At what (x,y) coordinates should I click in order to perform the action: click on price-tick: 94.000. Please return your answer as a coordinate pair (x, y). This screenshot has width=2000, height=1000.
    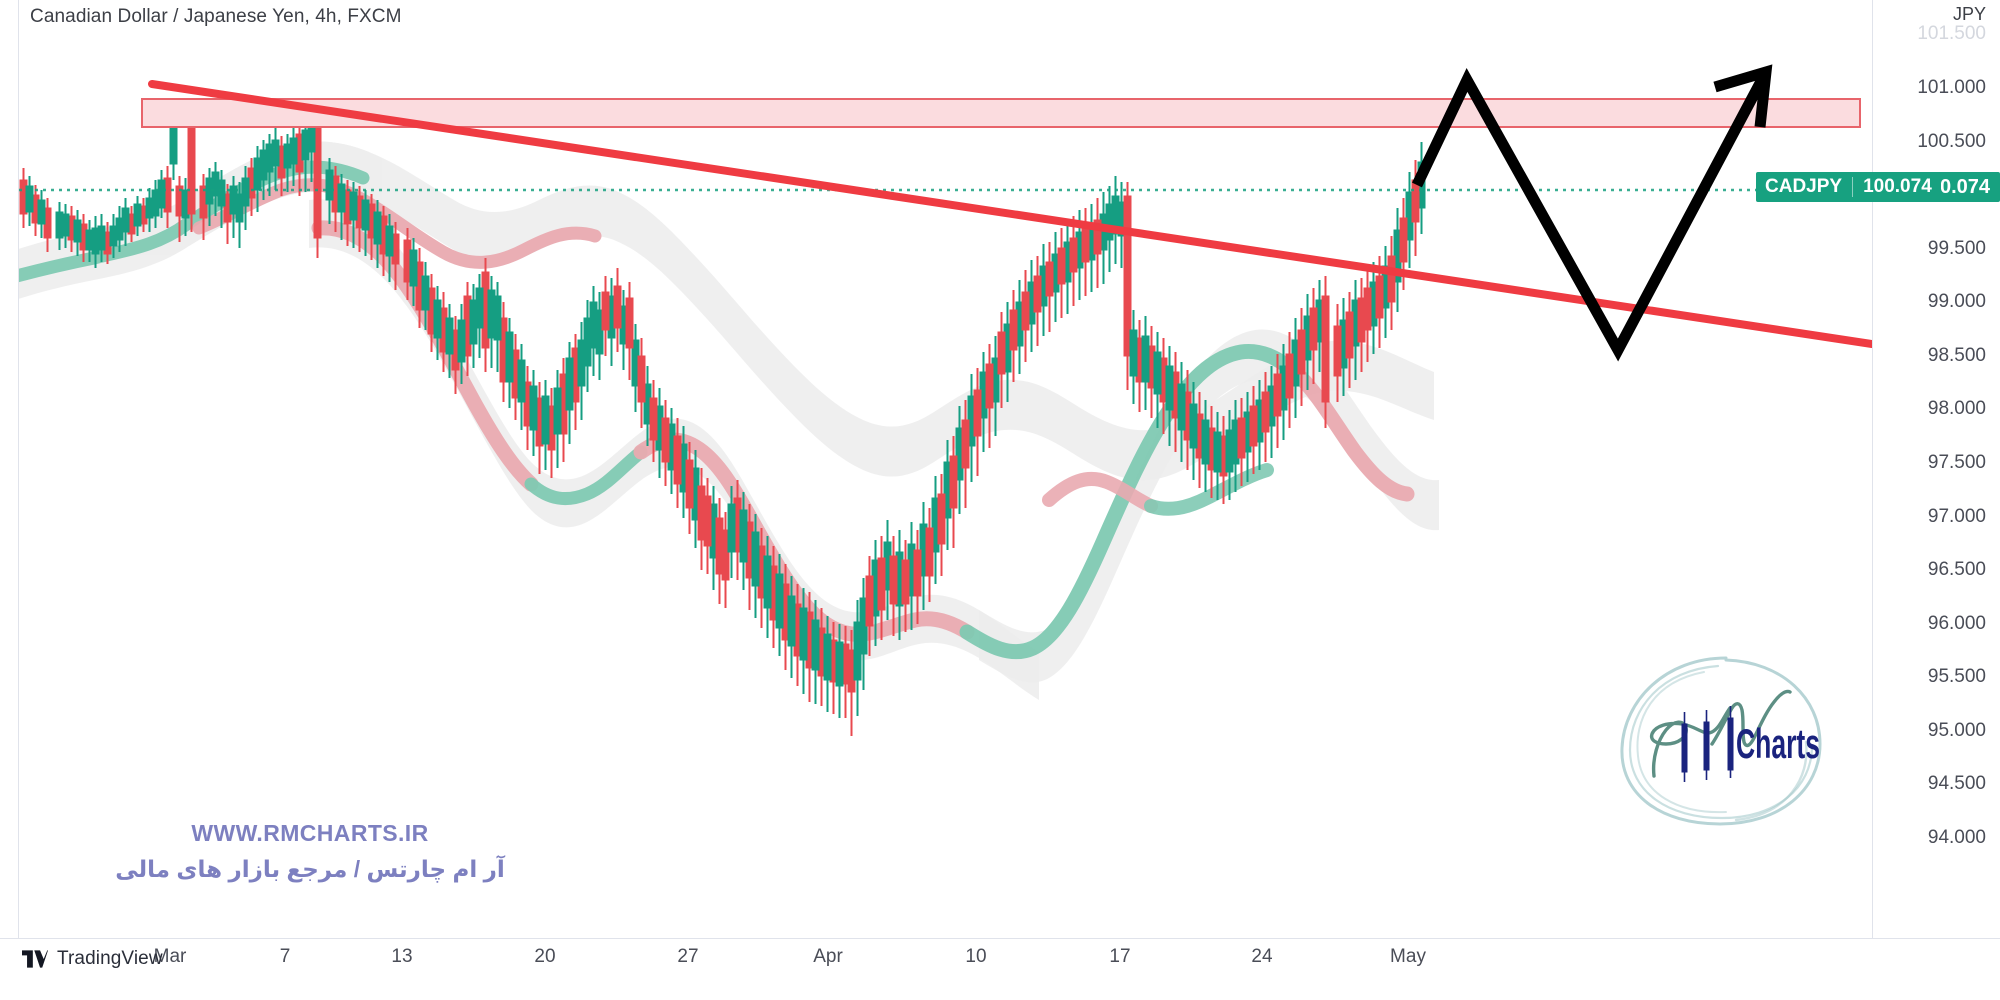
    Looking at the image, I should click on (1956, 837).